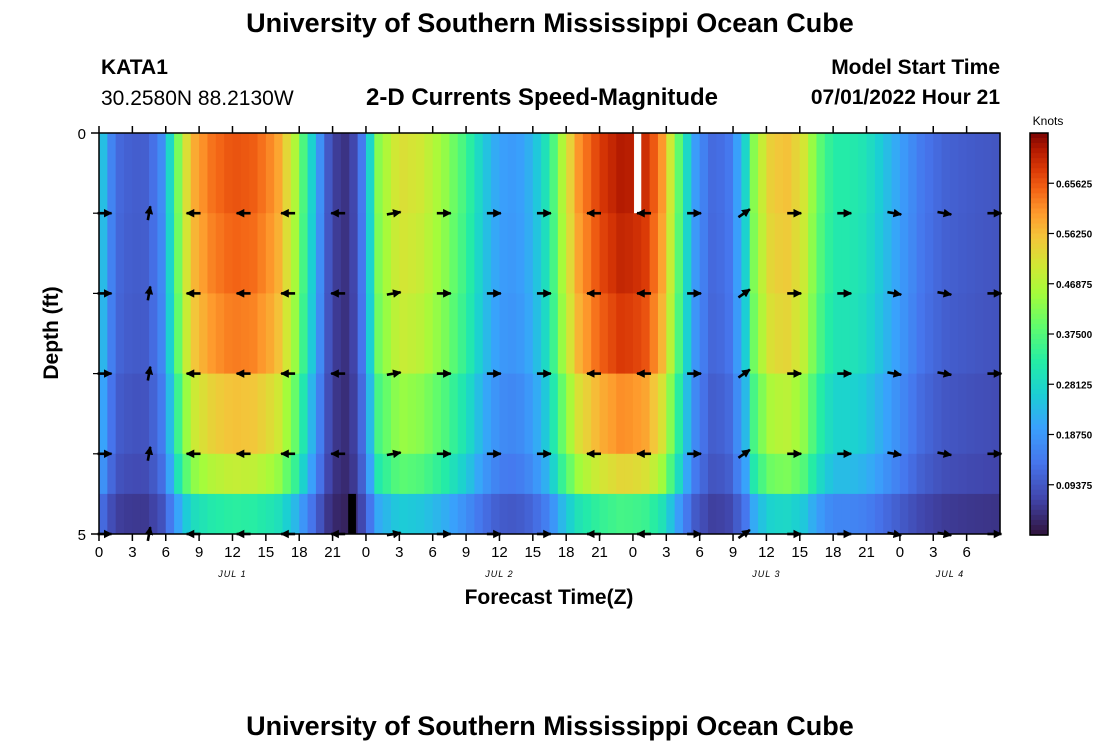 The image size is (1100, 750). I want to click on colorbar-label: Knots, so click(1048, 121).